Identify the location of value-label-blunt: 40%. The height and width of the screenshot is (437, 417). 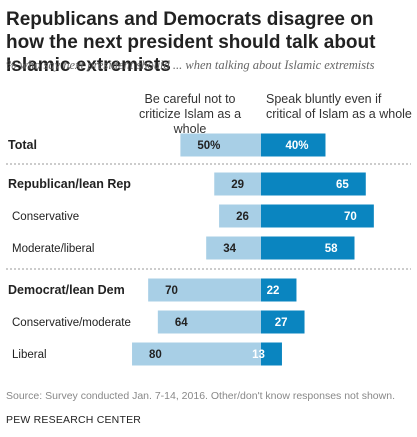
(296, 146).